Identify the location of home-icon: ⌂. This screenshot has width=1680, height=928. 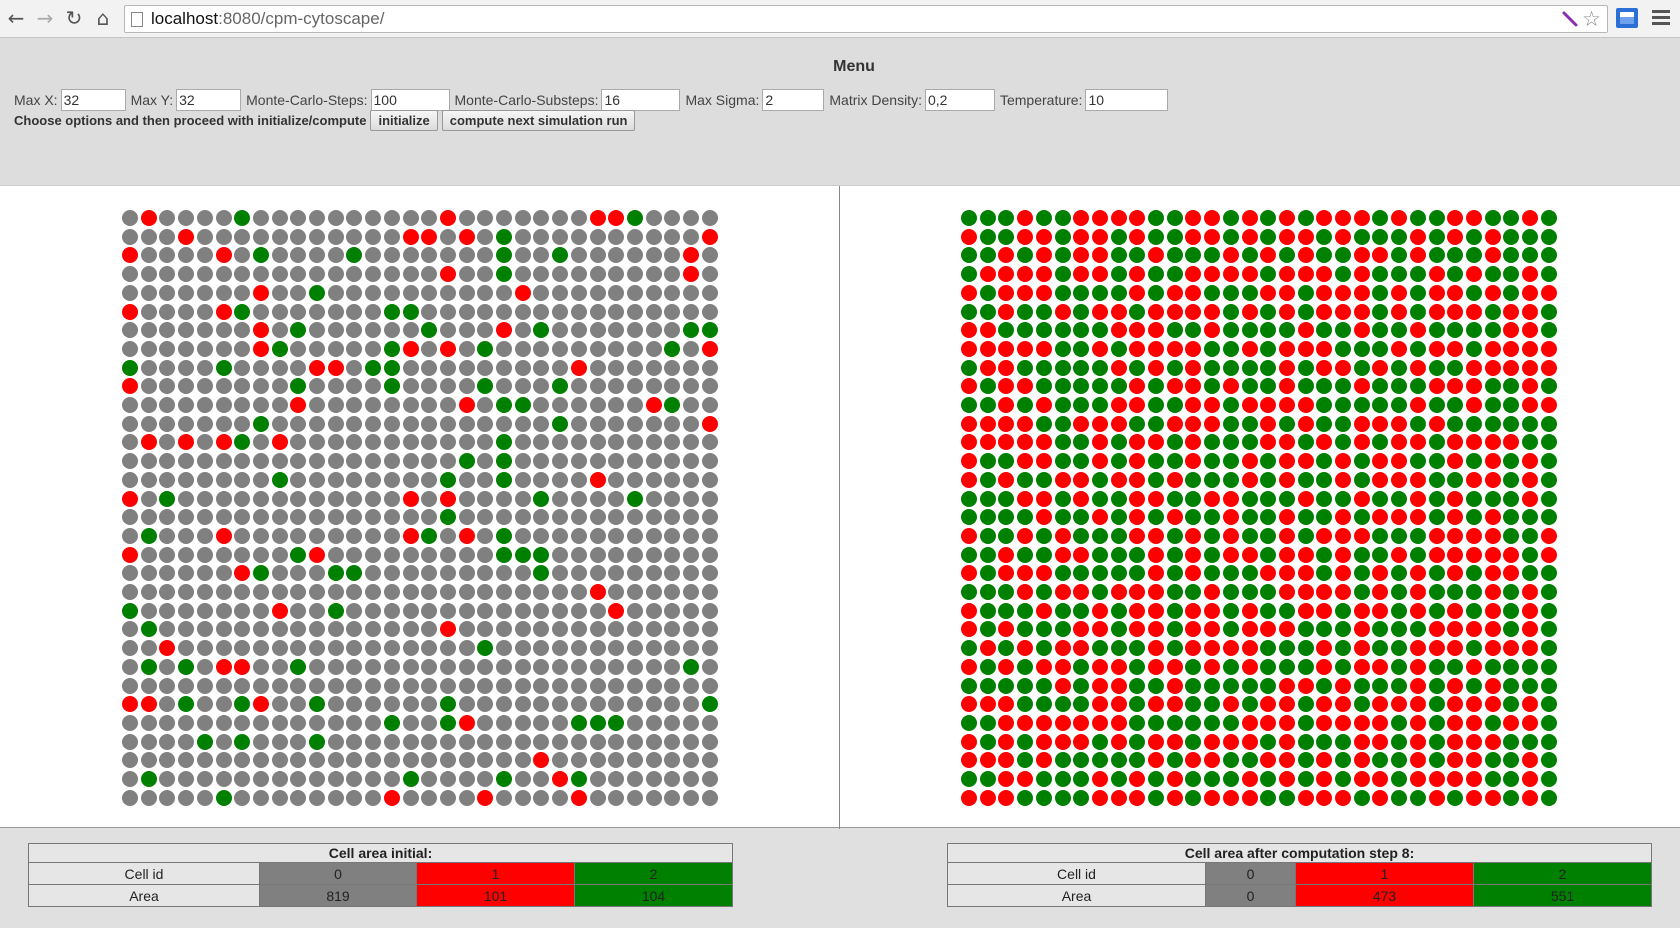
(103, 18).